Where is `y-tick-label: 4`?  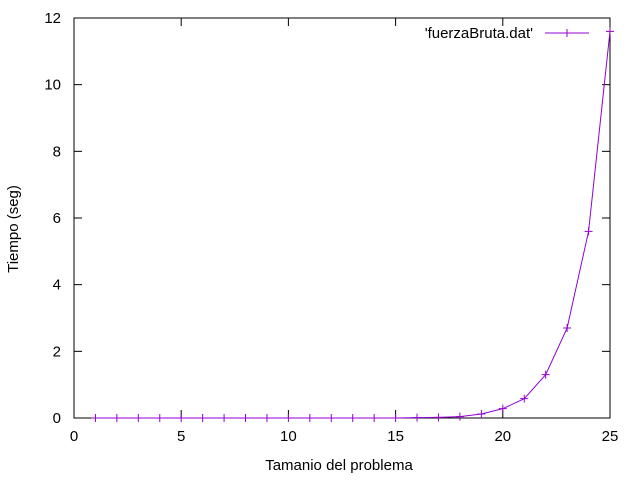 y-tick-label: 4 is located at coordinates (57, 285).